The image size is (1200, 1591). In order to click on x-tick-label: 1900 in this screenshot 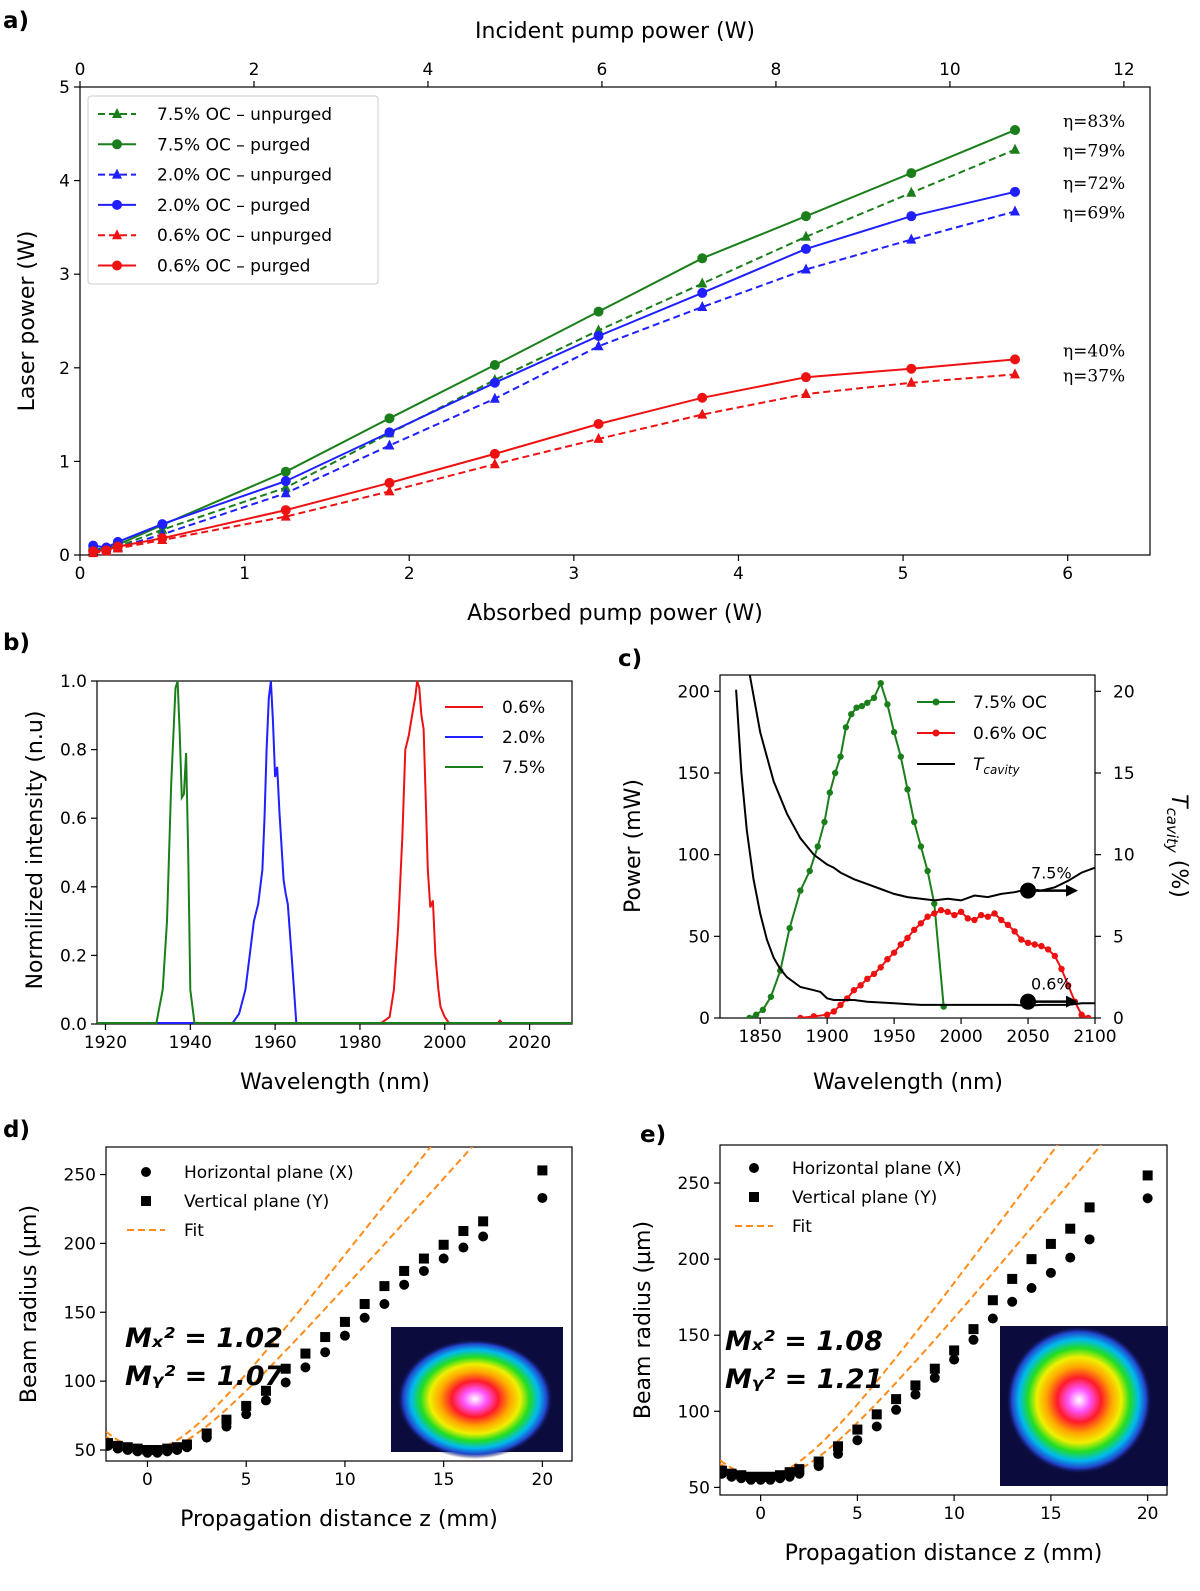, I will do `click(827, 1037)`.